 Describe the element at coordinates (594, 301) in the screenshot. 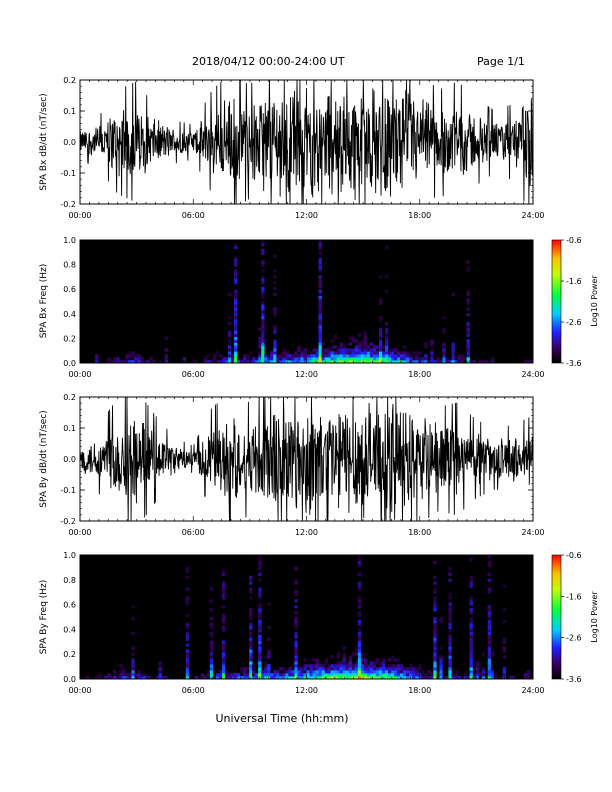

I see `bx-colorbar-label: Log10 Power` at that location.